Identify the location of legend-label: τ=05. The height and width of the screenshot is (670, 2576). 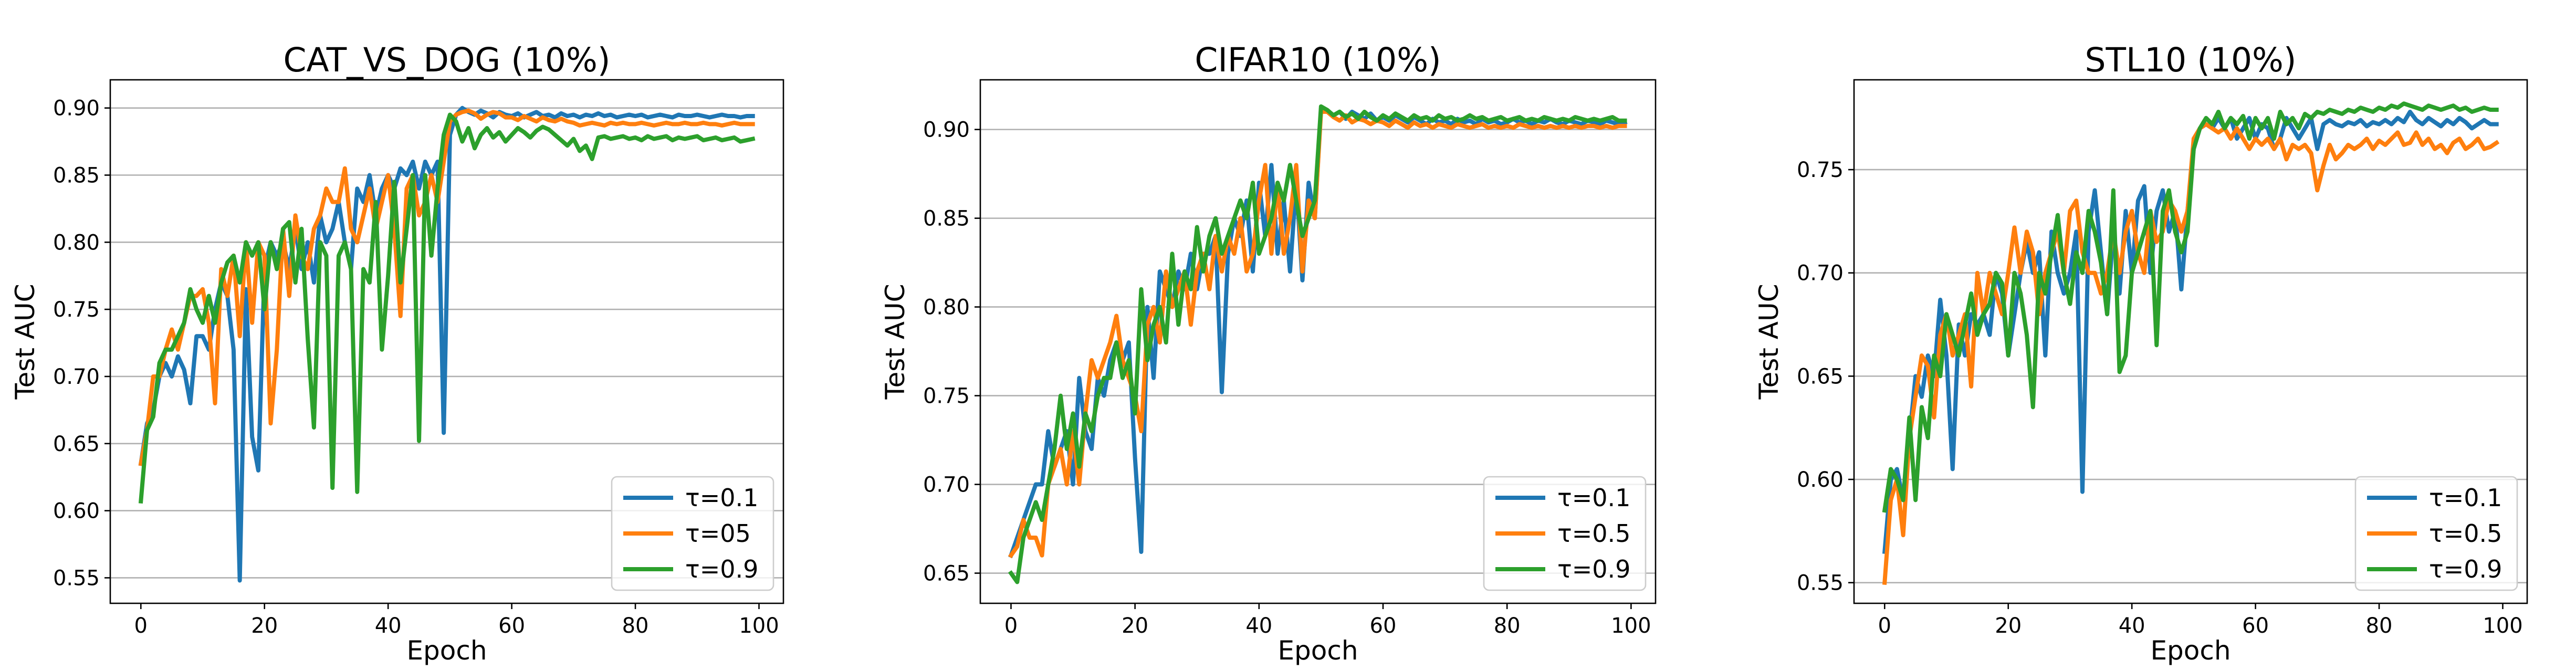
(718, 533).